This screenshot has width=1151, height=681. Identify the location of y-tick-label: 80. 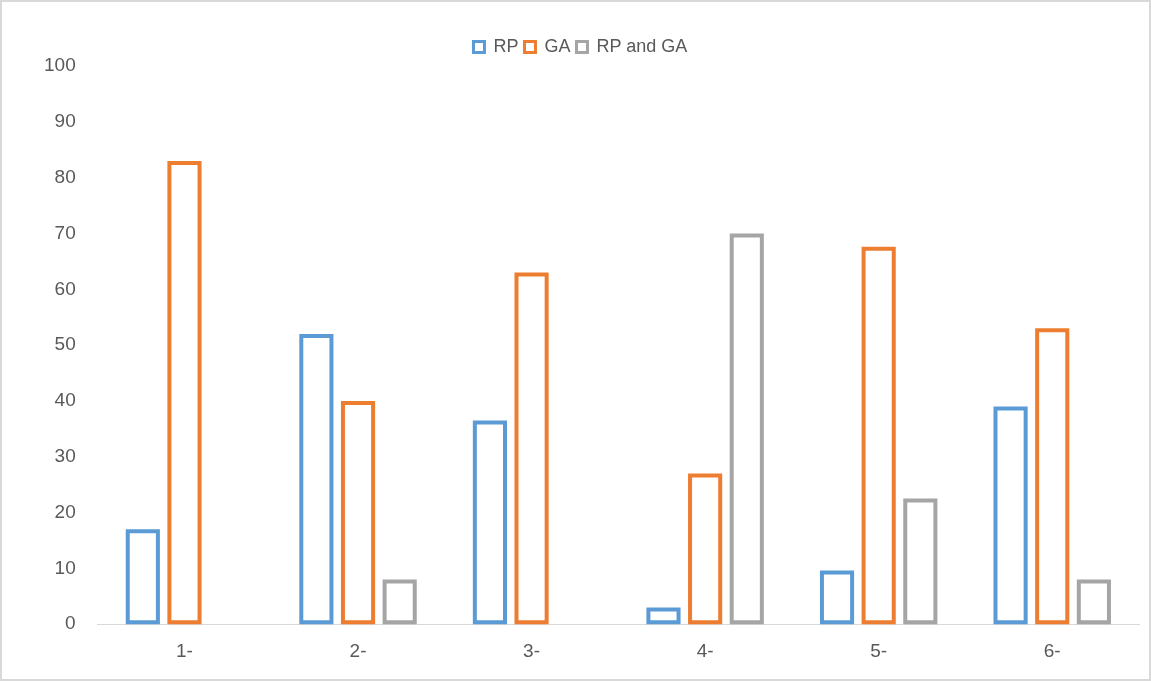
(65, 176).